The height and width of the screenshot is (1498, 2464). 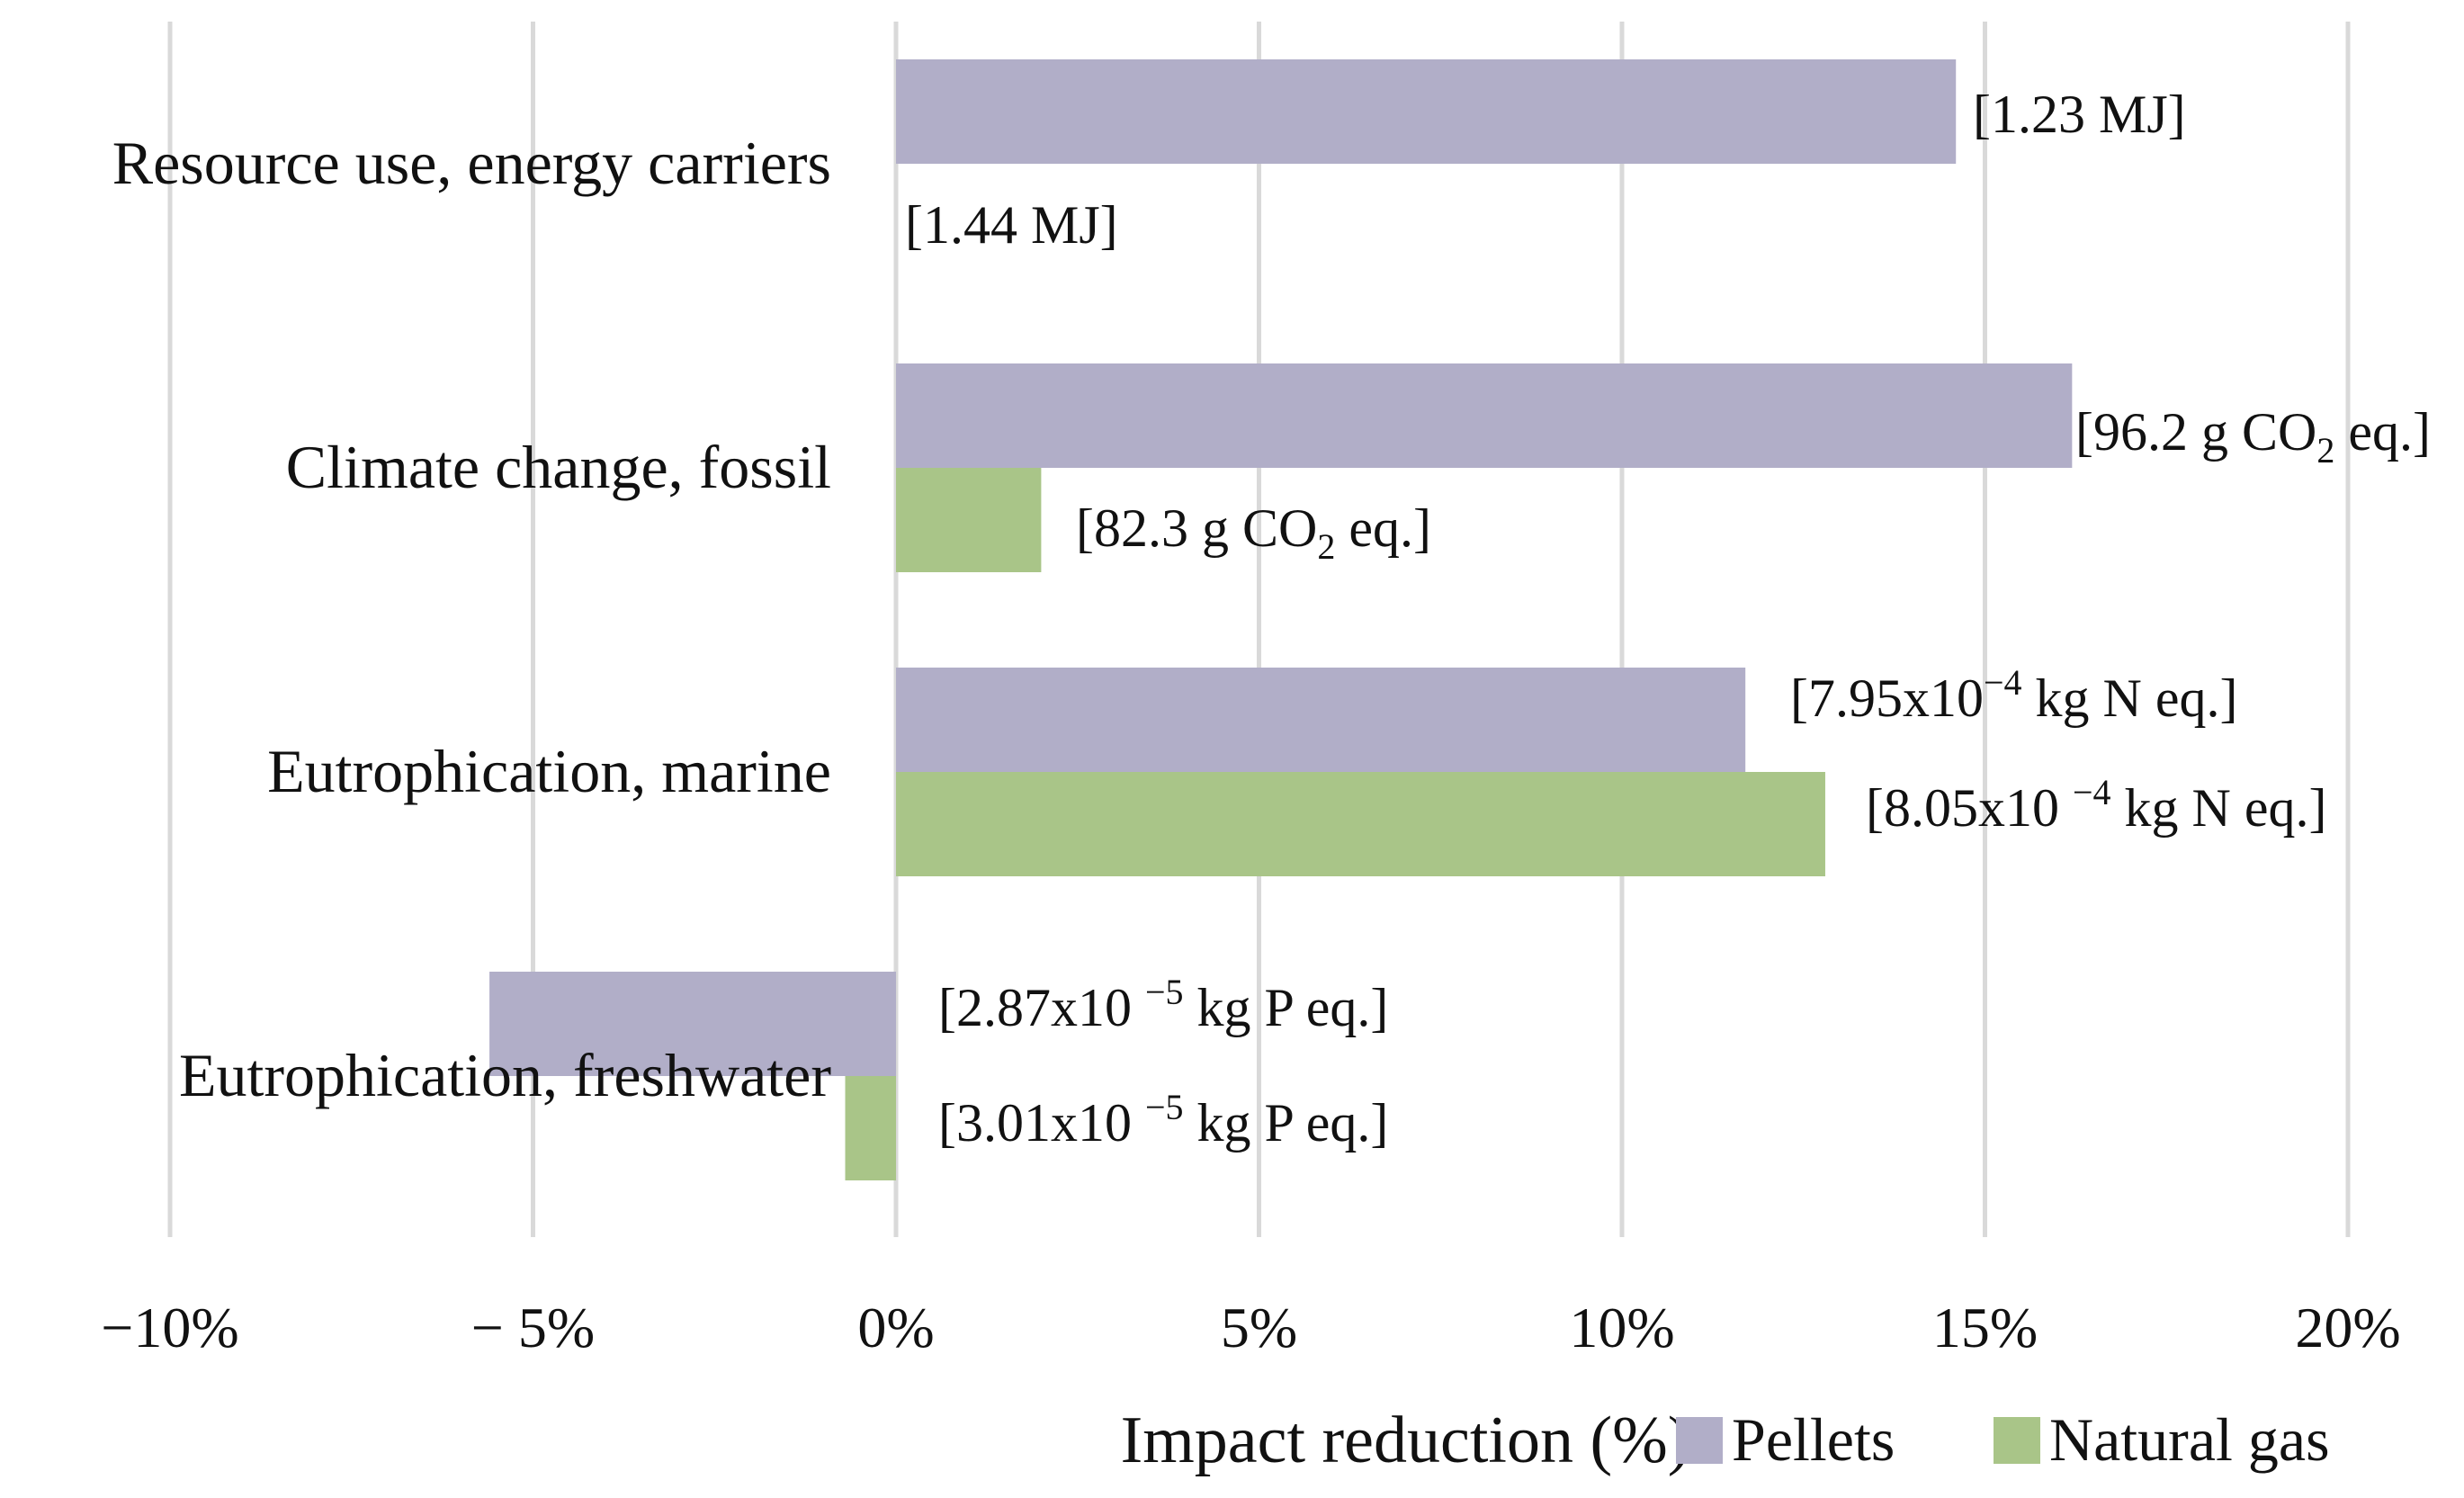 I want to click on category-label: Eutrophication, freshwater, so click(x=505, y=1075).